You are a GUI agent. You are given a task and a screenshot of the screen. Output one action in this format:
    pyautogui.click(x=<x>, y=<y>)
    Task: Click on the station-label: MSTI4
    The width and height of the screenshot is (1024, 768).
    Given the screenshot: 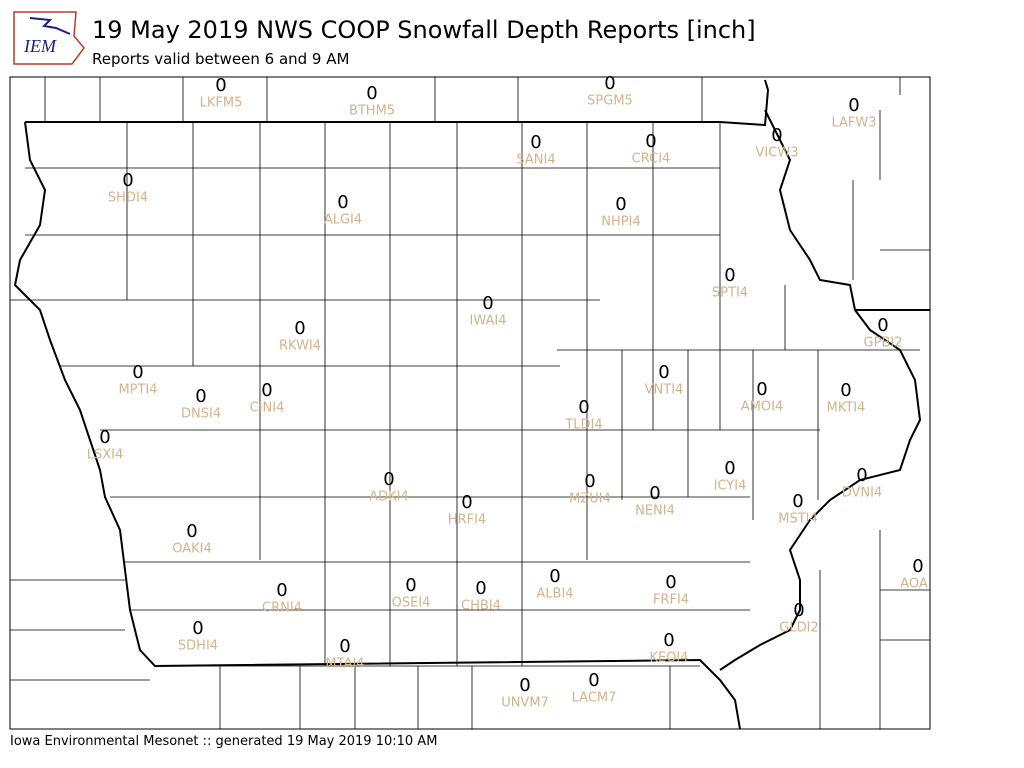 What is the action you would take?
    pyautogui.click(x=798, y=519)
    